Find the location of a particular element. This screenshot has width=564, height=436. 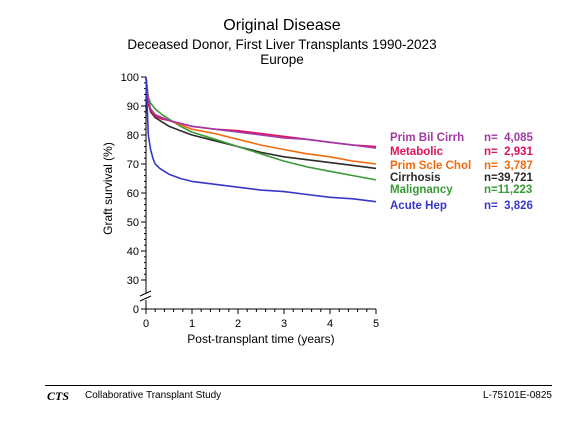

legend-name-acute-hep: Acute Hep is located at coordinates (418, 206).